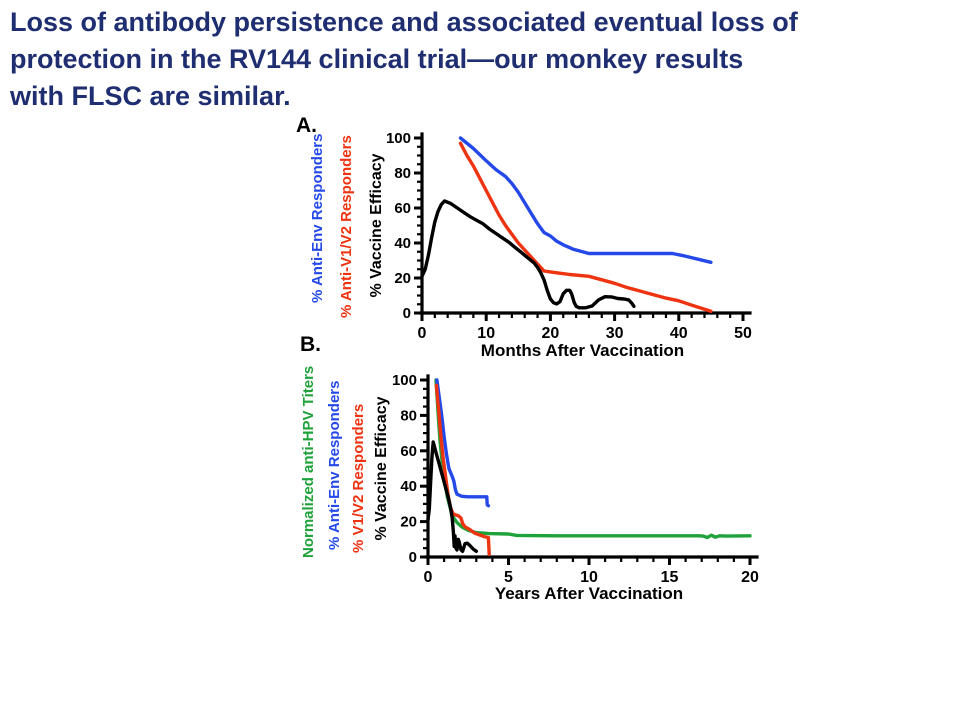  I want to click on panel-a-legend-anti-env-responders: % Anti-Env Responders, so click(317, 218).